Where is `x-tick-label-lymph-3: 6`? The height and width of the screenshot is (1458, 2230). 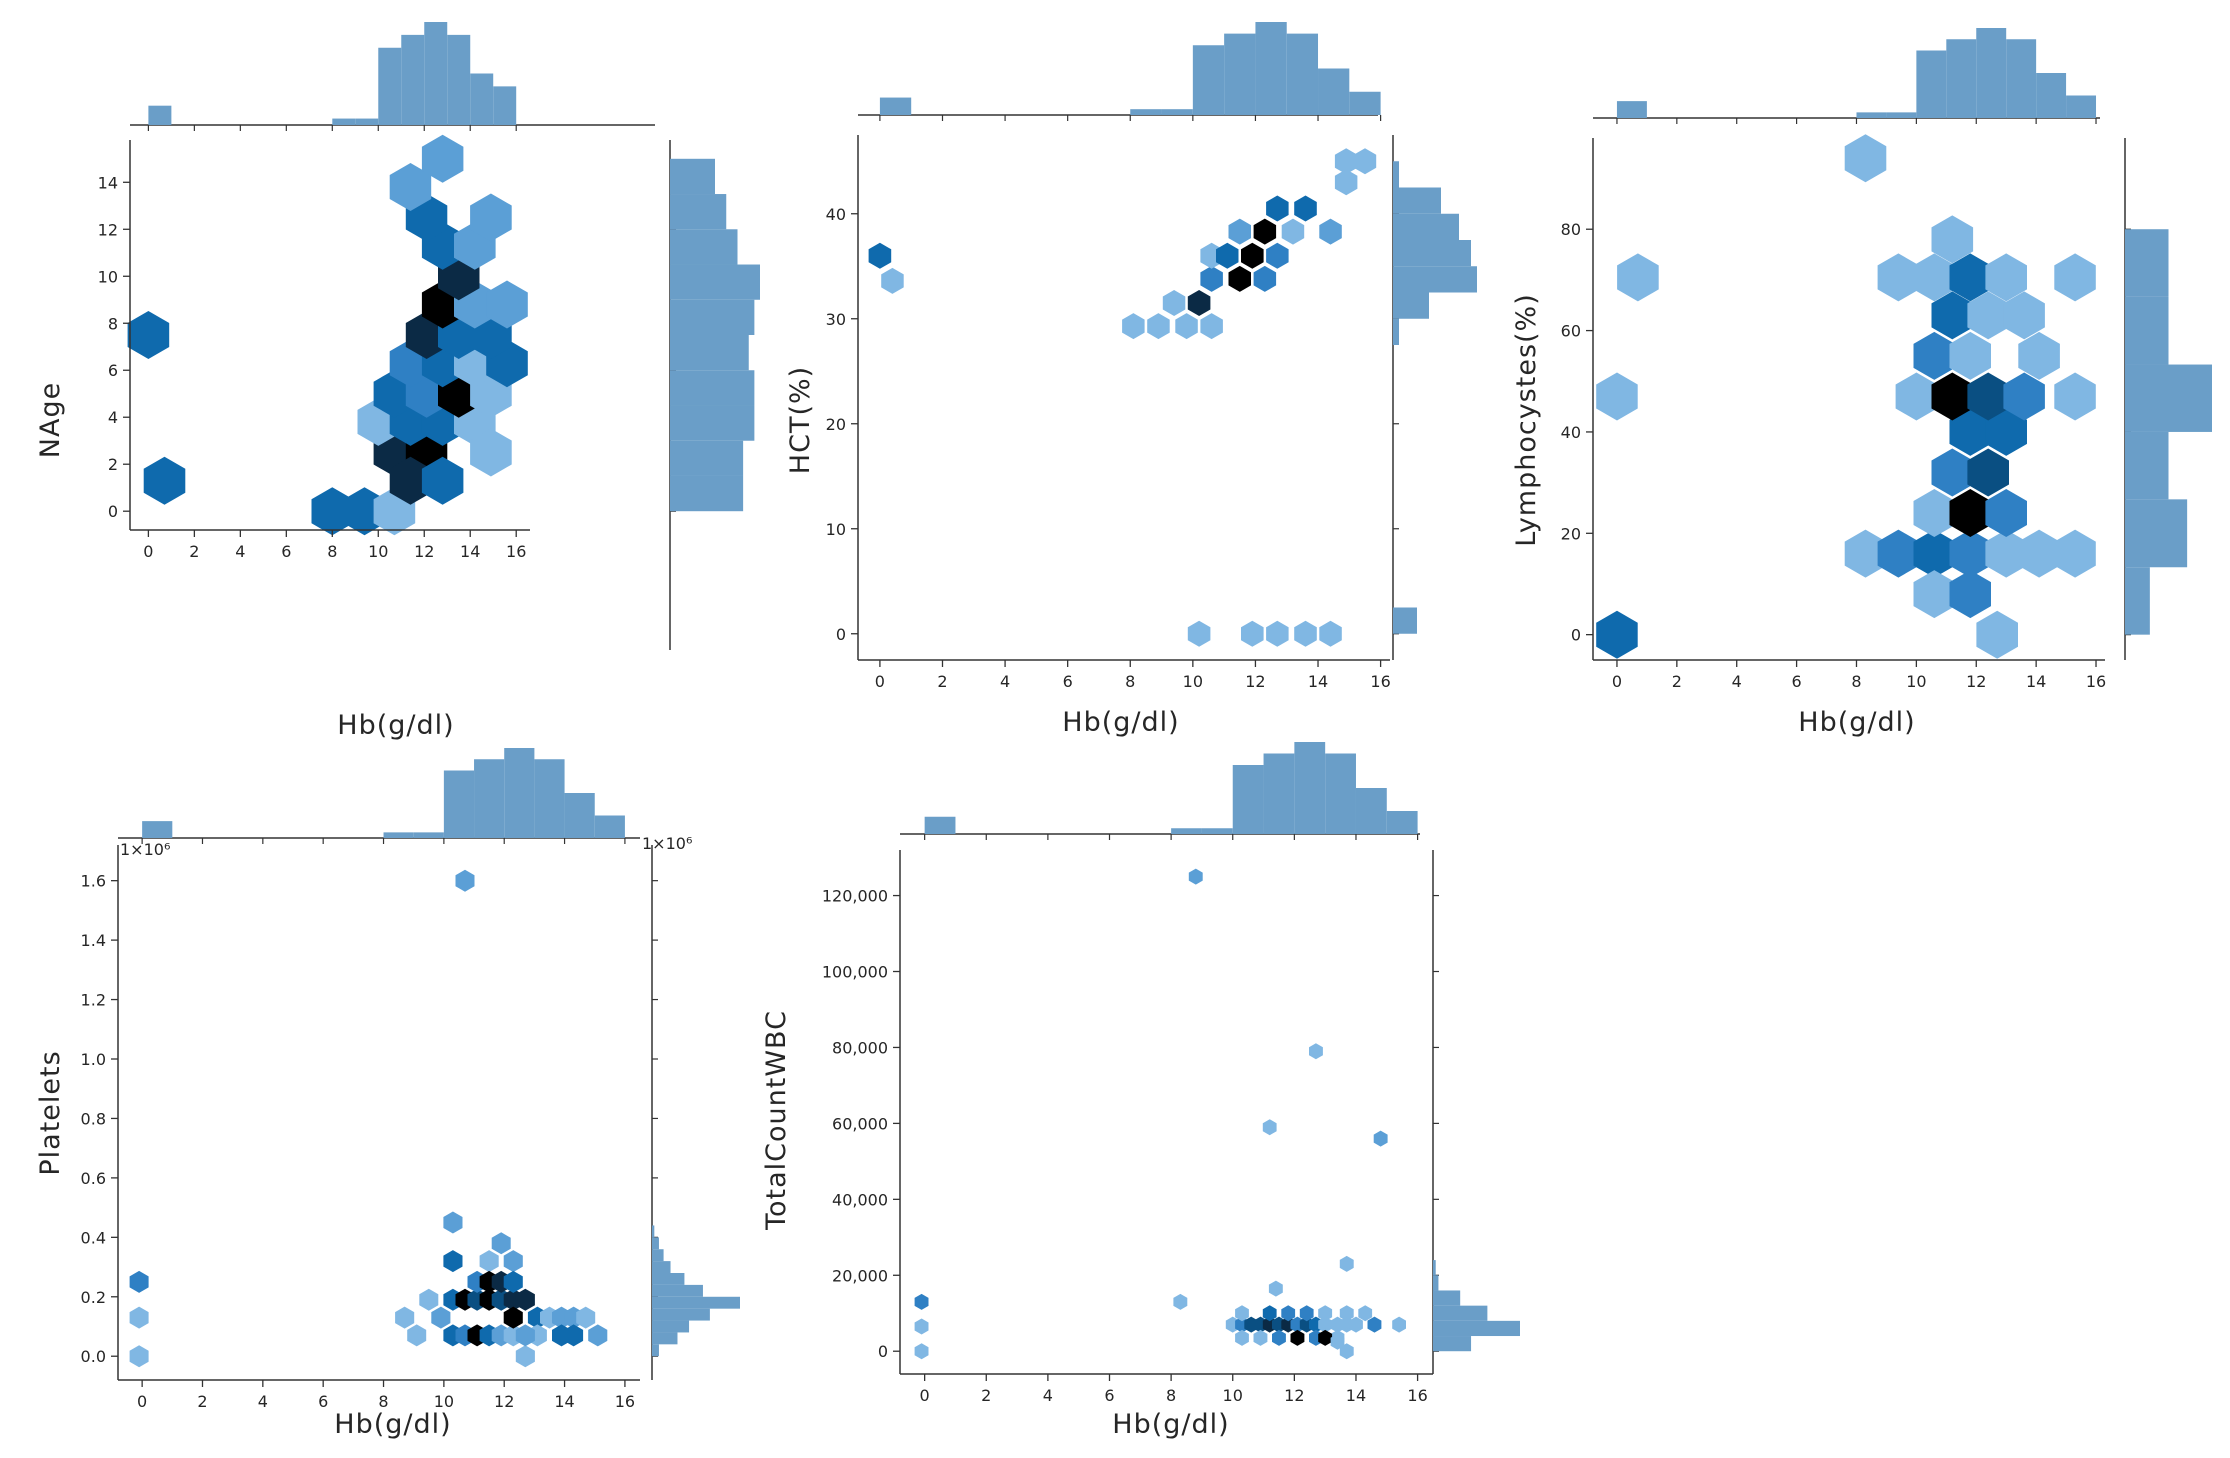 x-tick-label-lymph-3: 6 is located at coordinates (1797, 681).